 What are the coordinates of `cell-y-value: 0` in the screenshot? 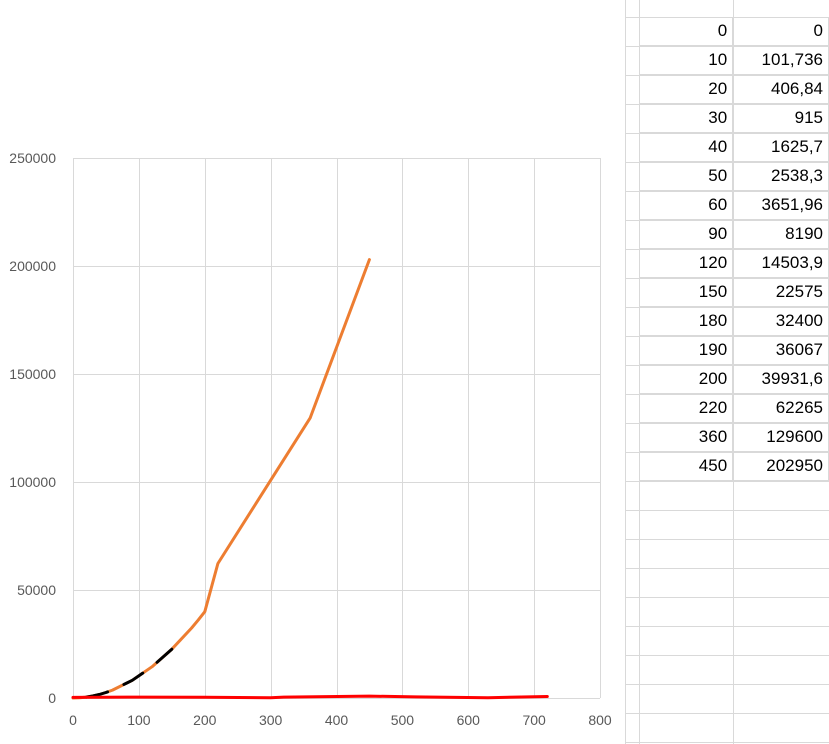 It's located at (780, 31).